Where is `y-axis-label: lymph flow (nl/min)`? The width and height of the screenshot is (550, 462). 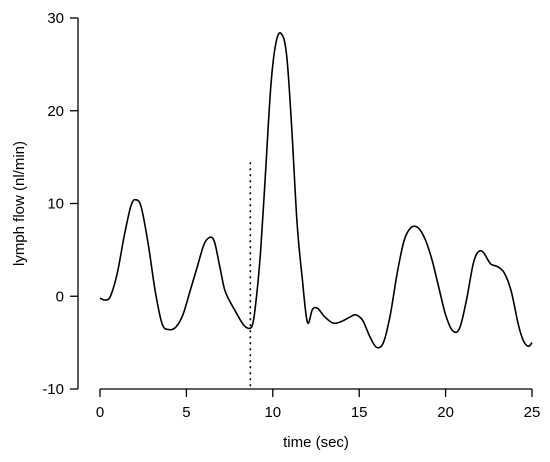
y-axis-label: lymph flow (nl/min) is located at coordinates (19, 203).